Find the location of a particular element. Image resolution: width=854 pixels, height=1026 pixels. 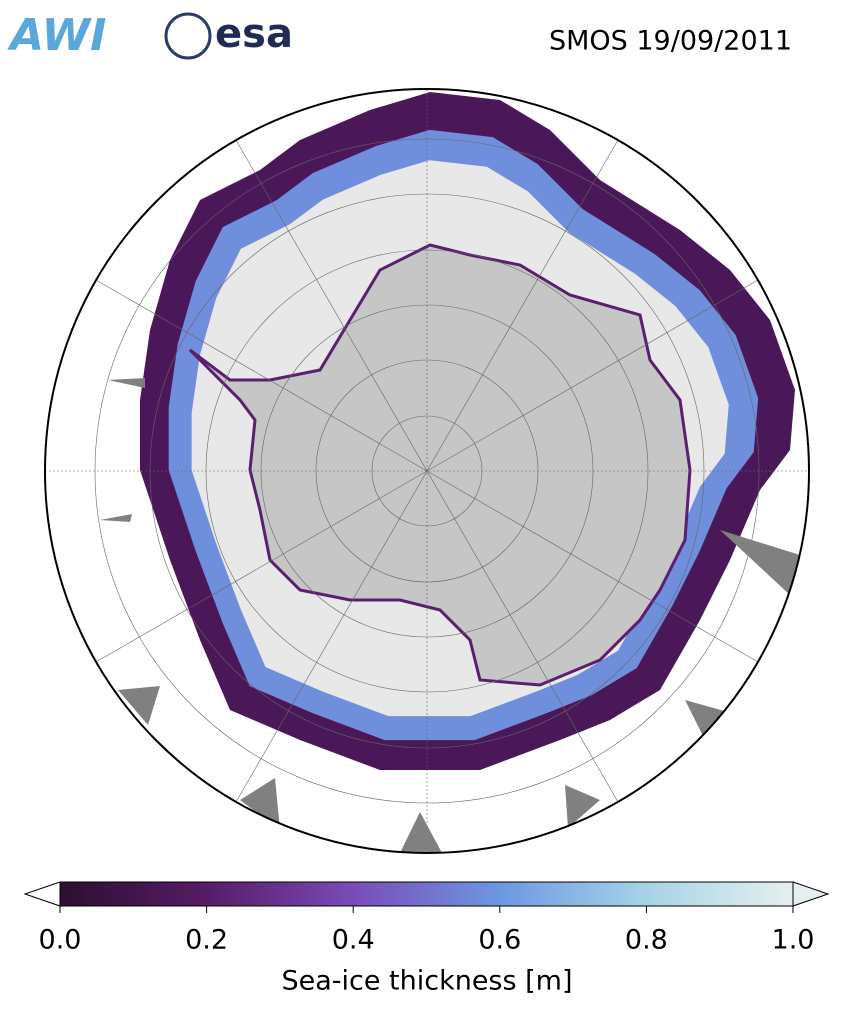

colorbar-tick-label: 0.6 is located at coordinates (499, 940).